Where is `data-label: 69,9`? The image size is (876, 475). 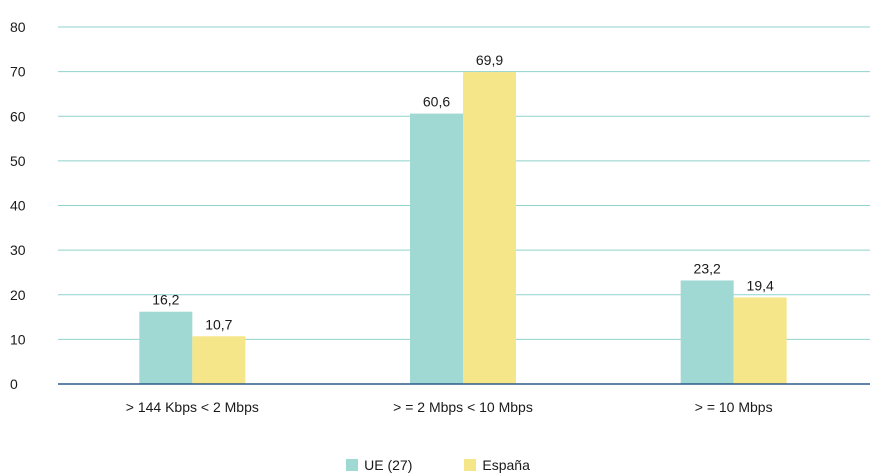
data-label: 69,9 is located at coordinates (489, 60).